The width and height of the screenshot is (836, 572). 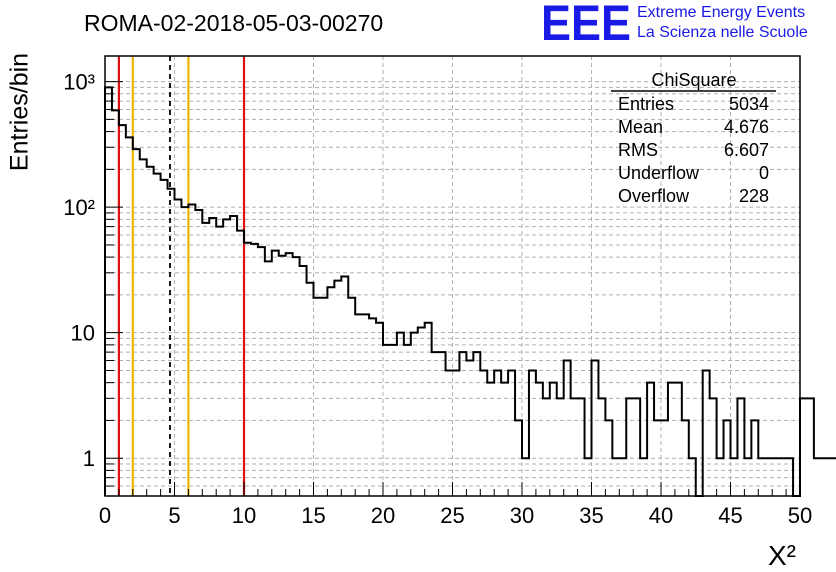 What do you see at coordinates (79, 82) in the screenshot?
I see `y-tick-label: 10³` at bounding box center [79, 82].